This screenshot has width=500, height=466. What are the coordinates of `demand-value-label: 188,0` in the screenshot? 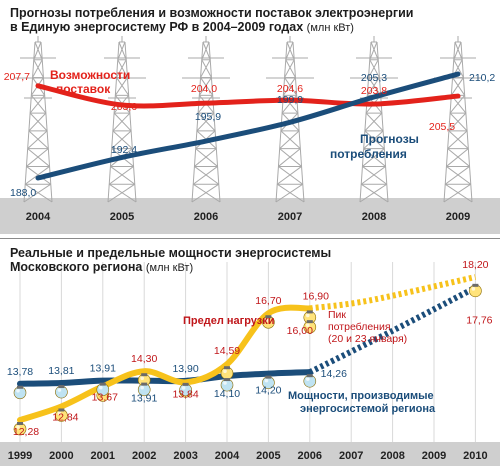 It's located at (23, 193).